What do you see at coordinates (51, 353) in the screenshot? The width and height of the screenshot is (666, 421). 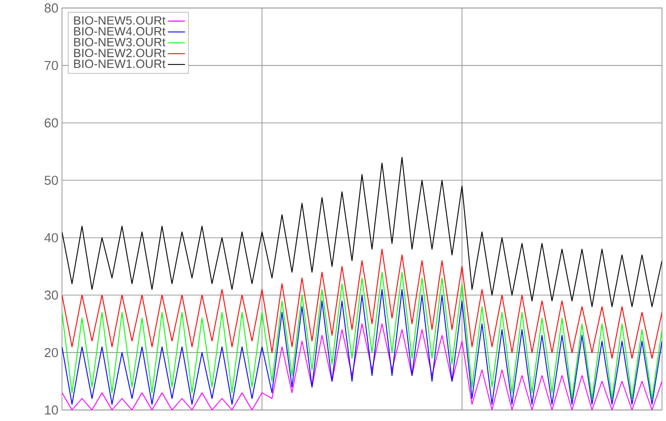 I see `y-tick-label: 20` at bounding box center [51, 353].